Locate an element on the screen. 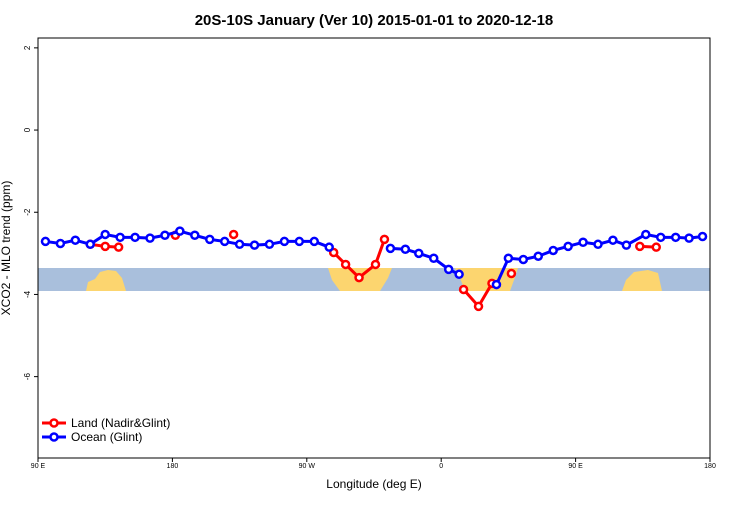  legend-label: Ocean (Glint) is located at coordinates (106, 437).